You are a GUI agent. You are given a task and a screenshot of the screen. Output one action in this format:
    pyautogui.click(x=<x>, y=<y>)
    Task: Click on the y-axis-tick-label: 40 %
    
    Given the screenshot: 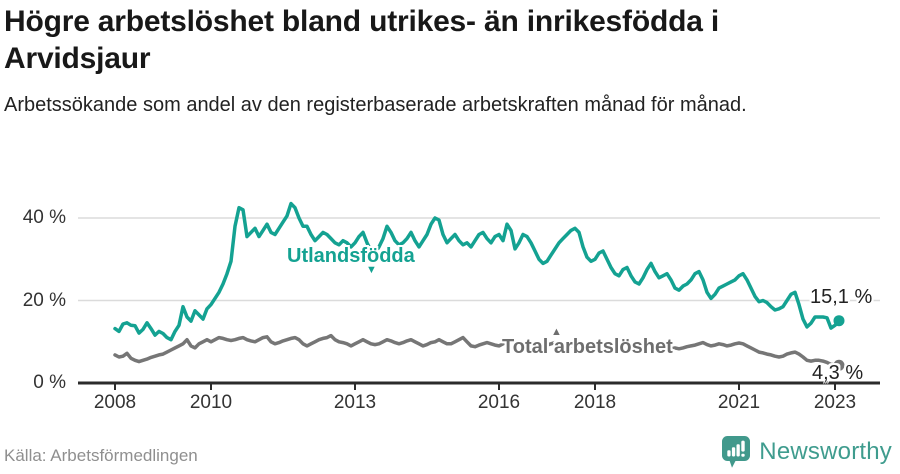 What is the action you would take?
    pyautogui.click(x=44, y=217)
    